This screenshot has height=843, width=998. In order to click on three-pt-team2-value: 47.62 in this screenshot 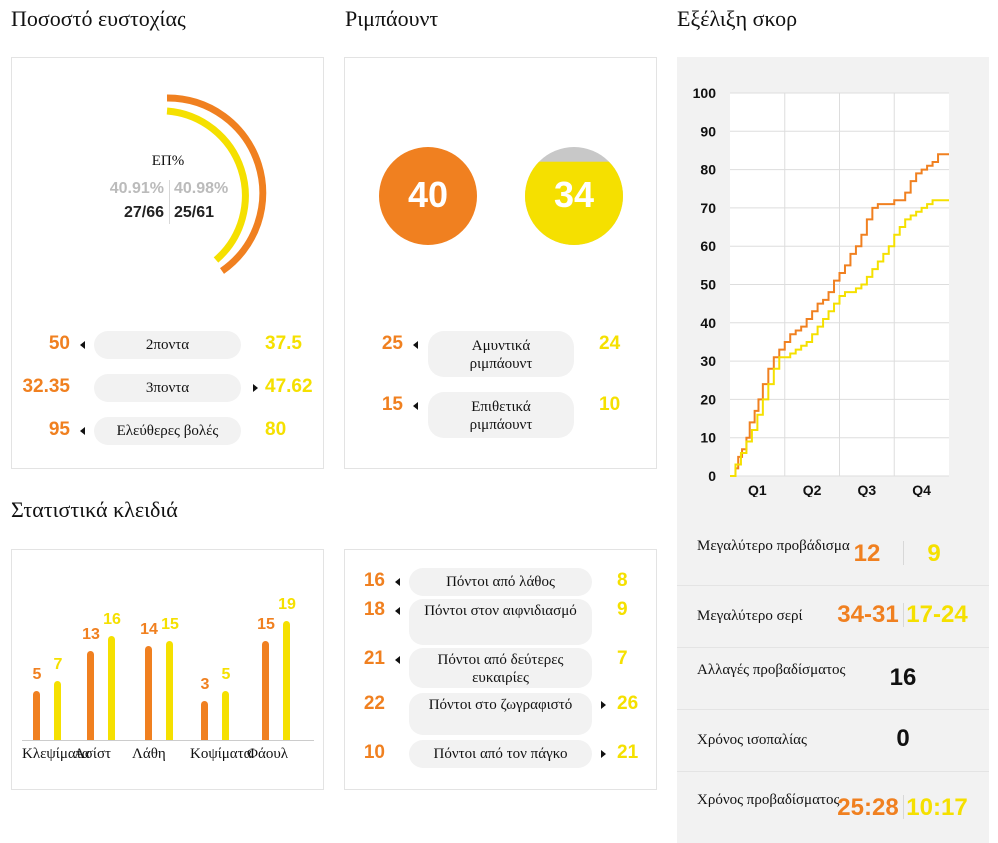, I will do `click(289, 386)`.